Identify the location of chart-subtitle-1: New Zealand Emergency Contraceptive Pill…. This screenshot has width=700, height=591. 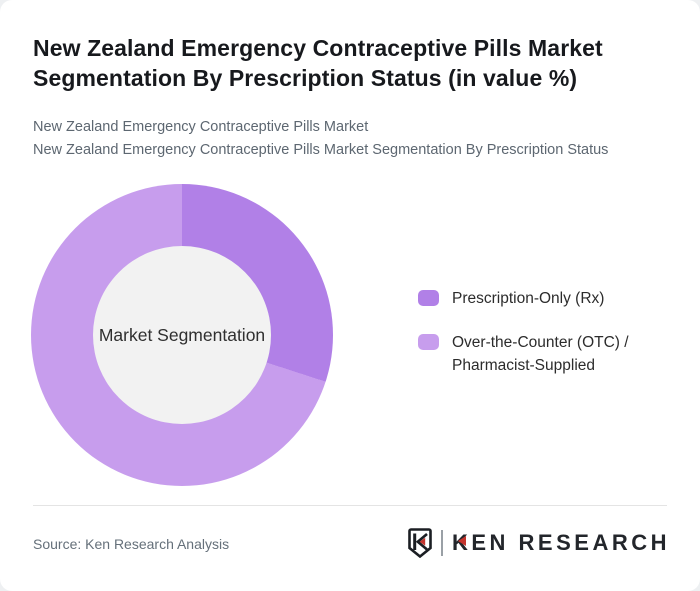
(201, 127).